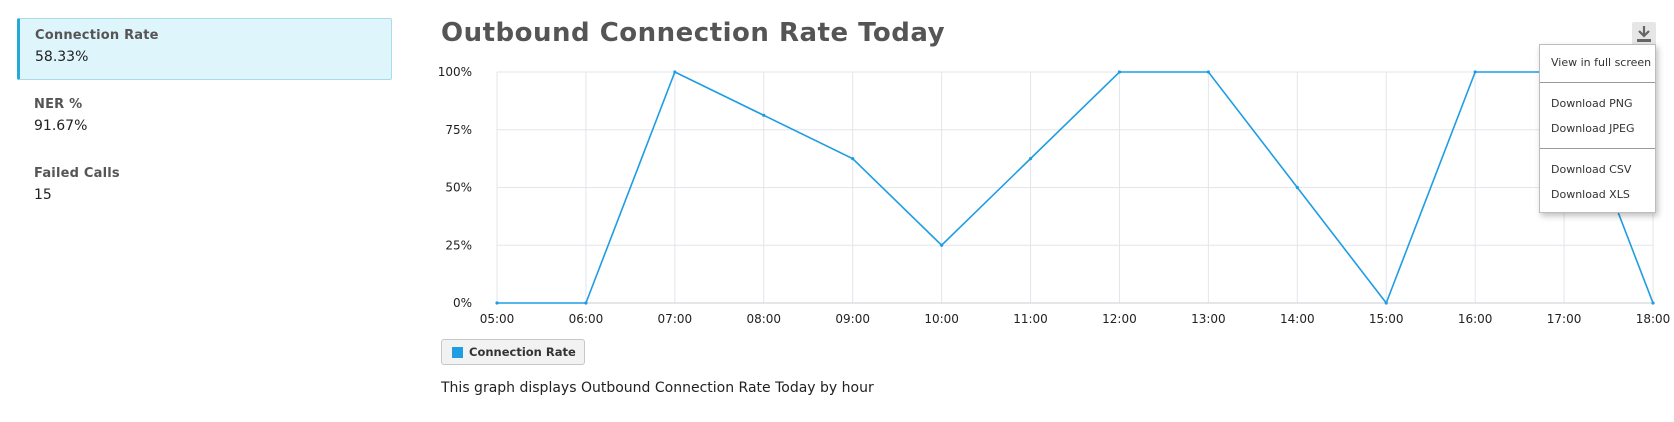 This screenshot has height=422, width=1674. What do you see at coordinates (522, 352) in the screenshot?
I see `legend-label: Connection Rate` at bounding box center [522, 352].